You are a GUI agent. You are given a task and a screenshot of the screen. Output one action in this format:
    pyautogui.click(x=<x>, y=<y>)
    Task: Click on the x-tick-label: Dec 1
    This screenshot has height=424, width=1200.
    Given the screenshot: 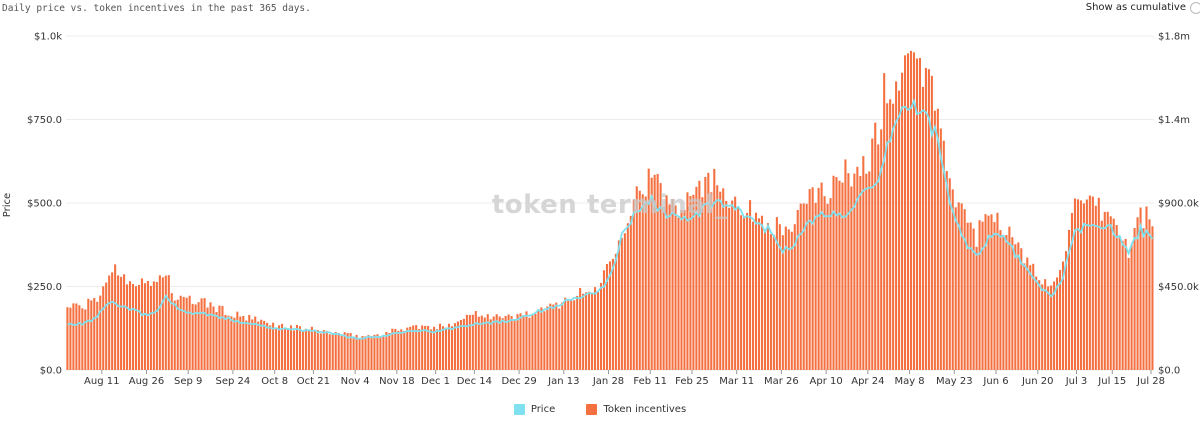 What is the action you would take?
    pyautogui.click(x=435, y=381)
    